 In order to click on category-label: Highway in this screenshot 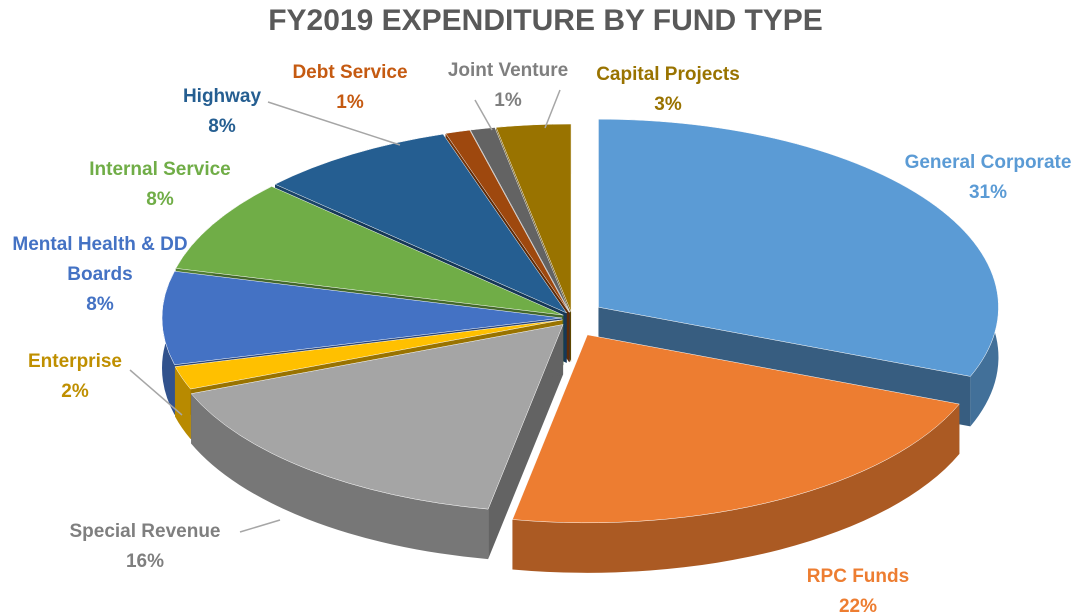, I will do `click(222, 96)`.